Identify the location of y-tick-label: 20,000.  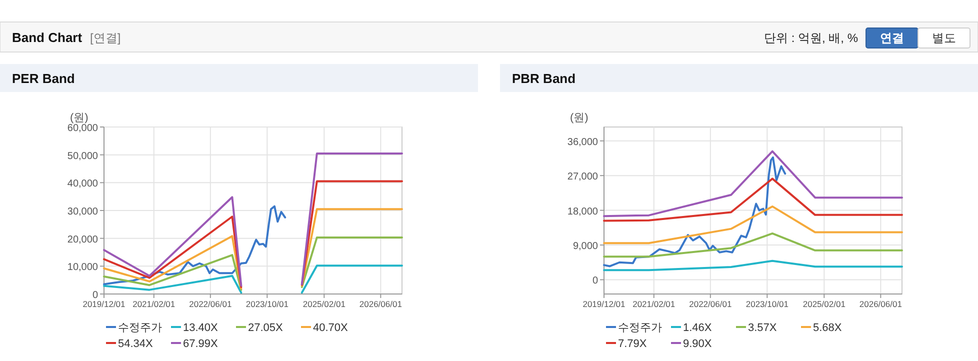
(82, 240).